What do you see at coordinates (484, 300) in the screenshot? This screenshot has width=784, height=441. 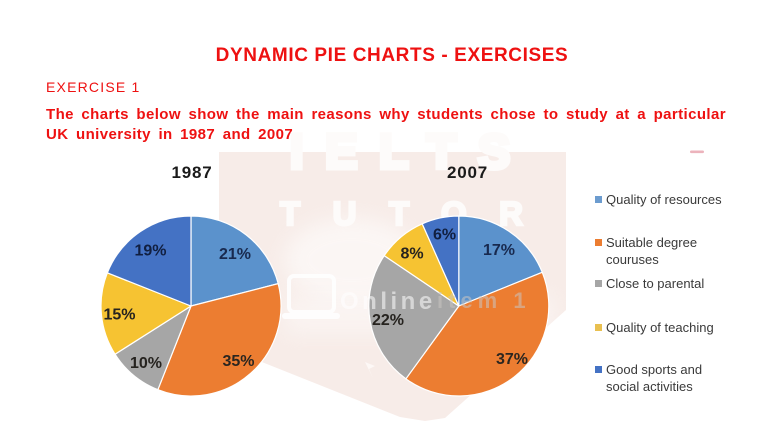 I see `svg-text: item 1` at bounding box center [484, 300].